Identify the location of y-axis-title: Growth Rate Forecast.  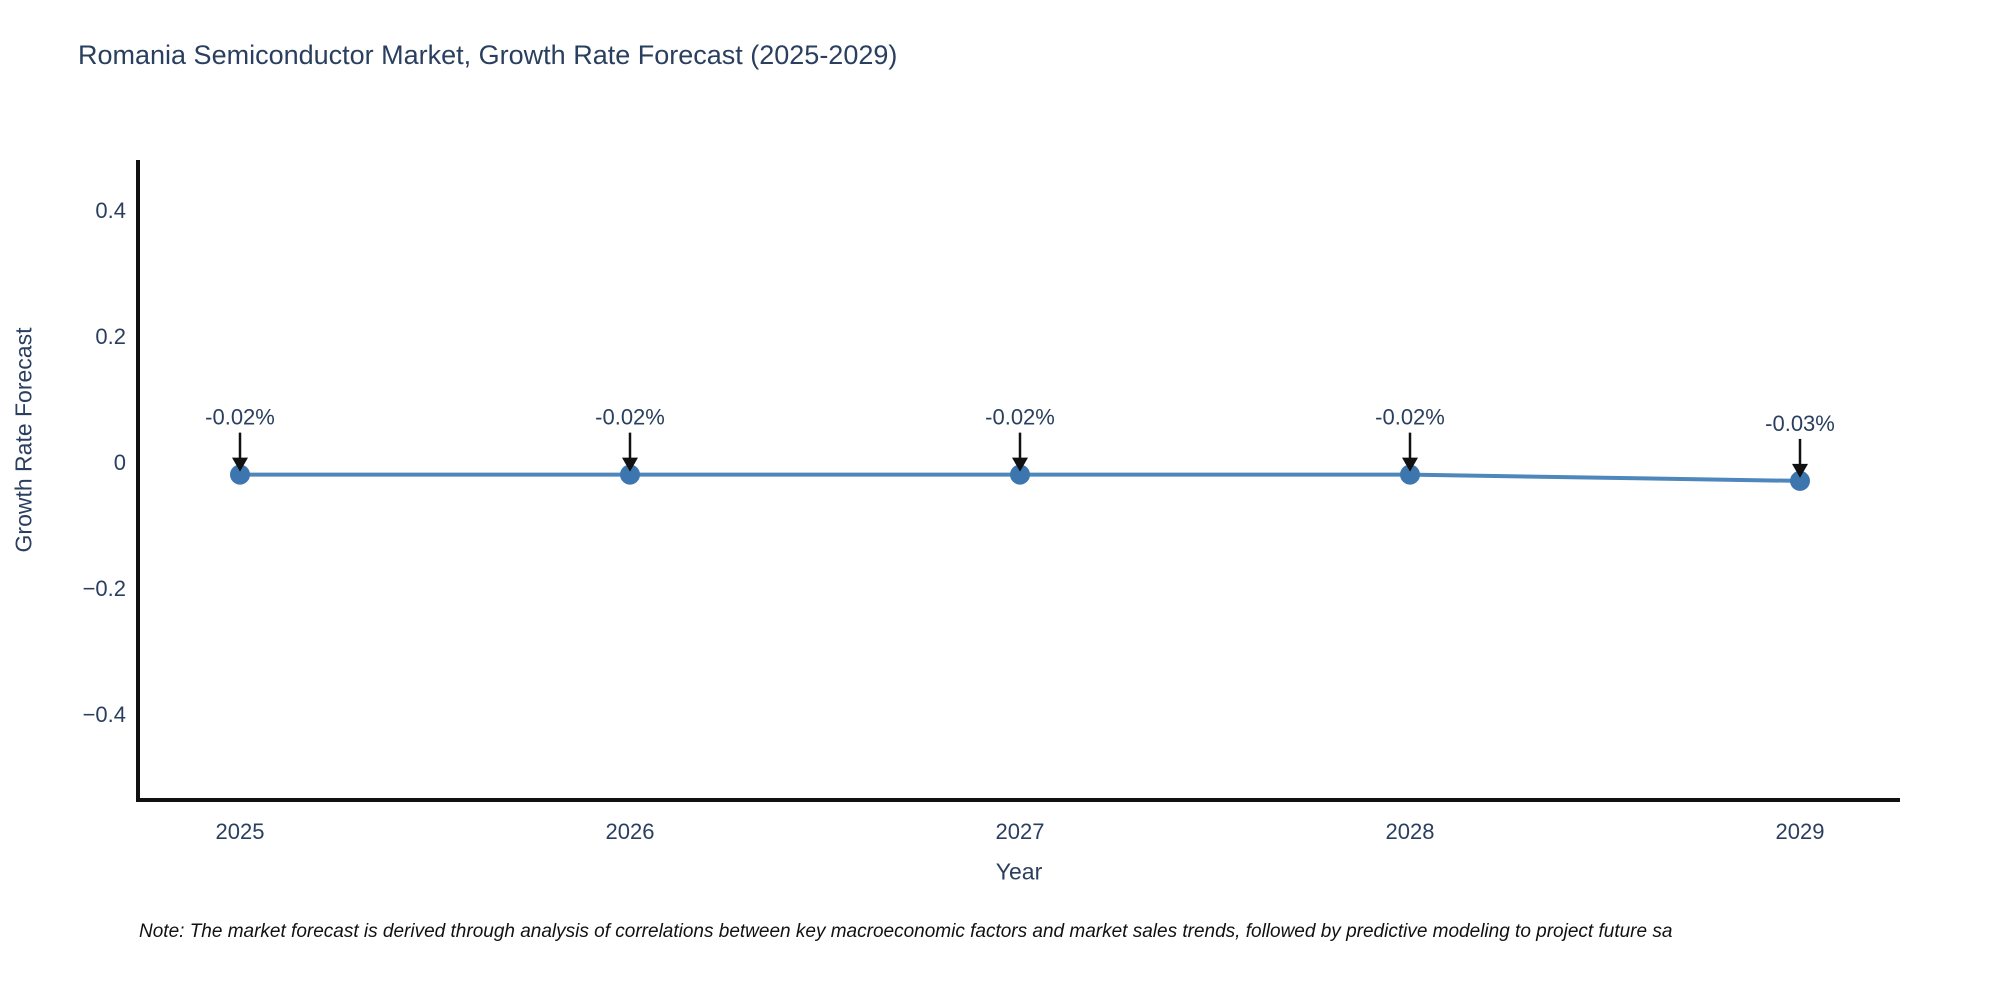
(23, 440).